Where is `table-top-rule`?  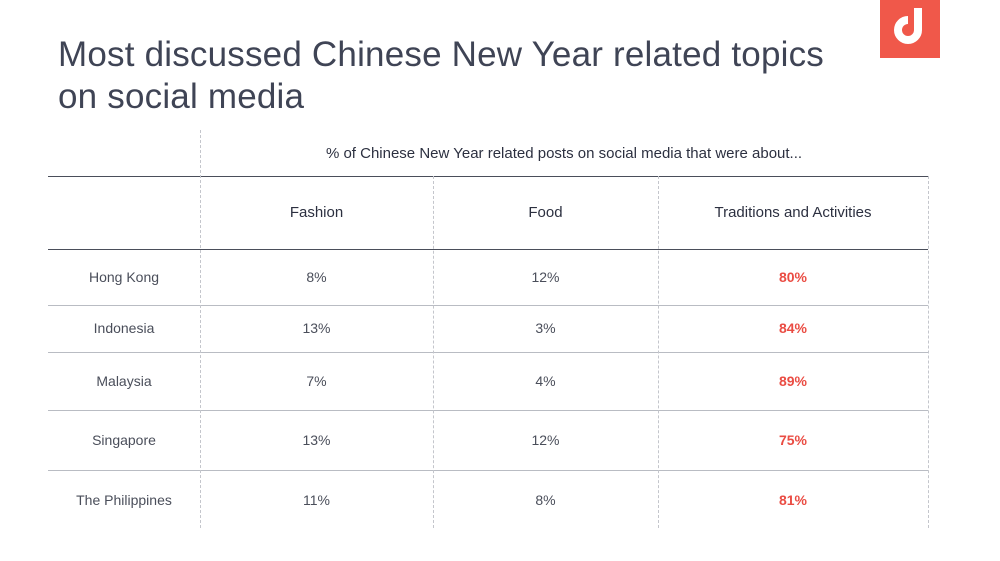
table-top-rule is located at coordinates (488, 176).